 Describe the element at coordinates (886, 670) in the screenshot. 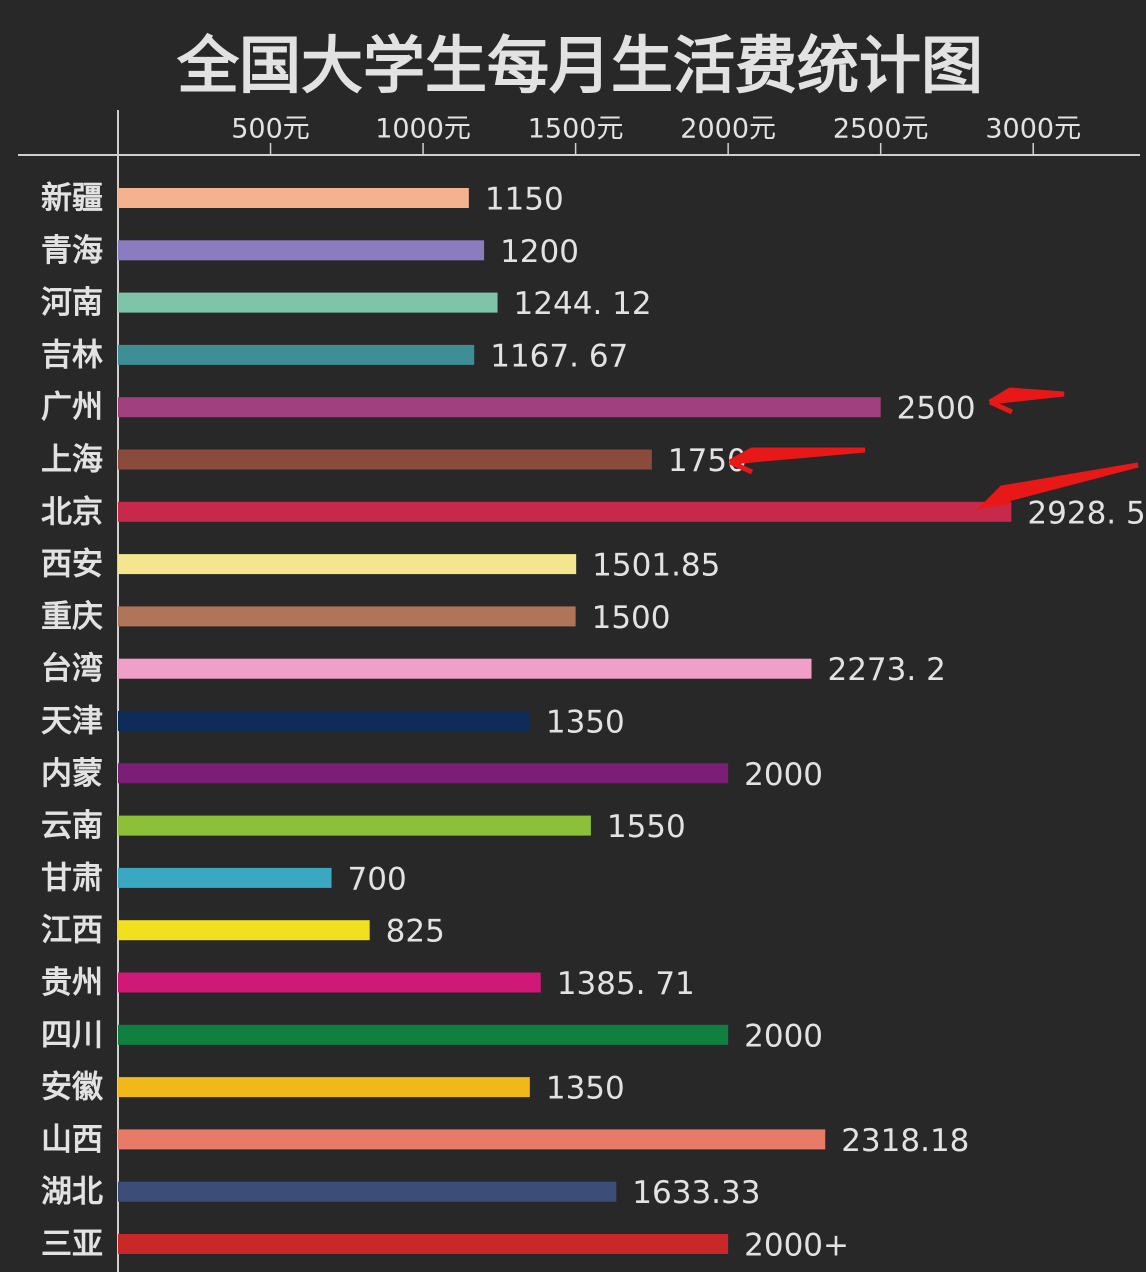

I see `value-label: 2273. 2` at that location.